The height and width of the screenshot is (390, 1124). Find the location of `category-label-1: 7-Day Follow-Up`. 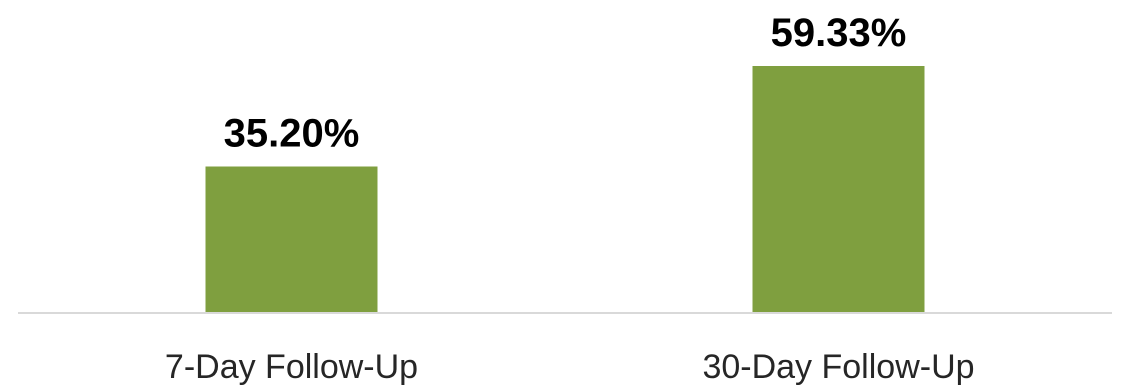

category-label-1: 7-Day Follow-Up is located at coordinates (291, 367).